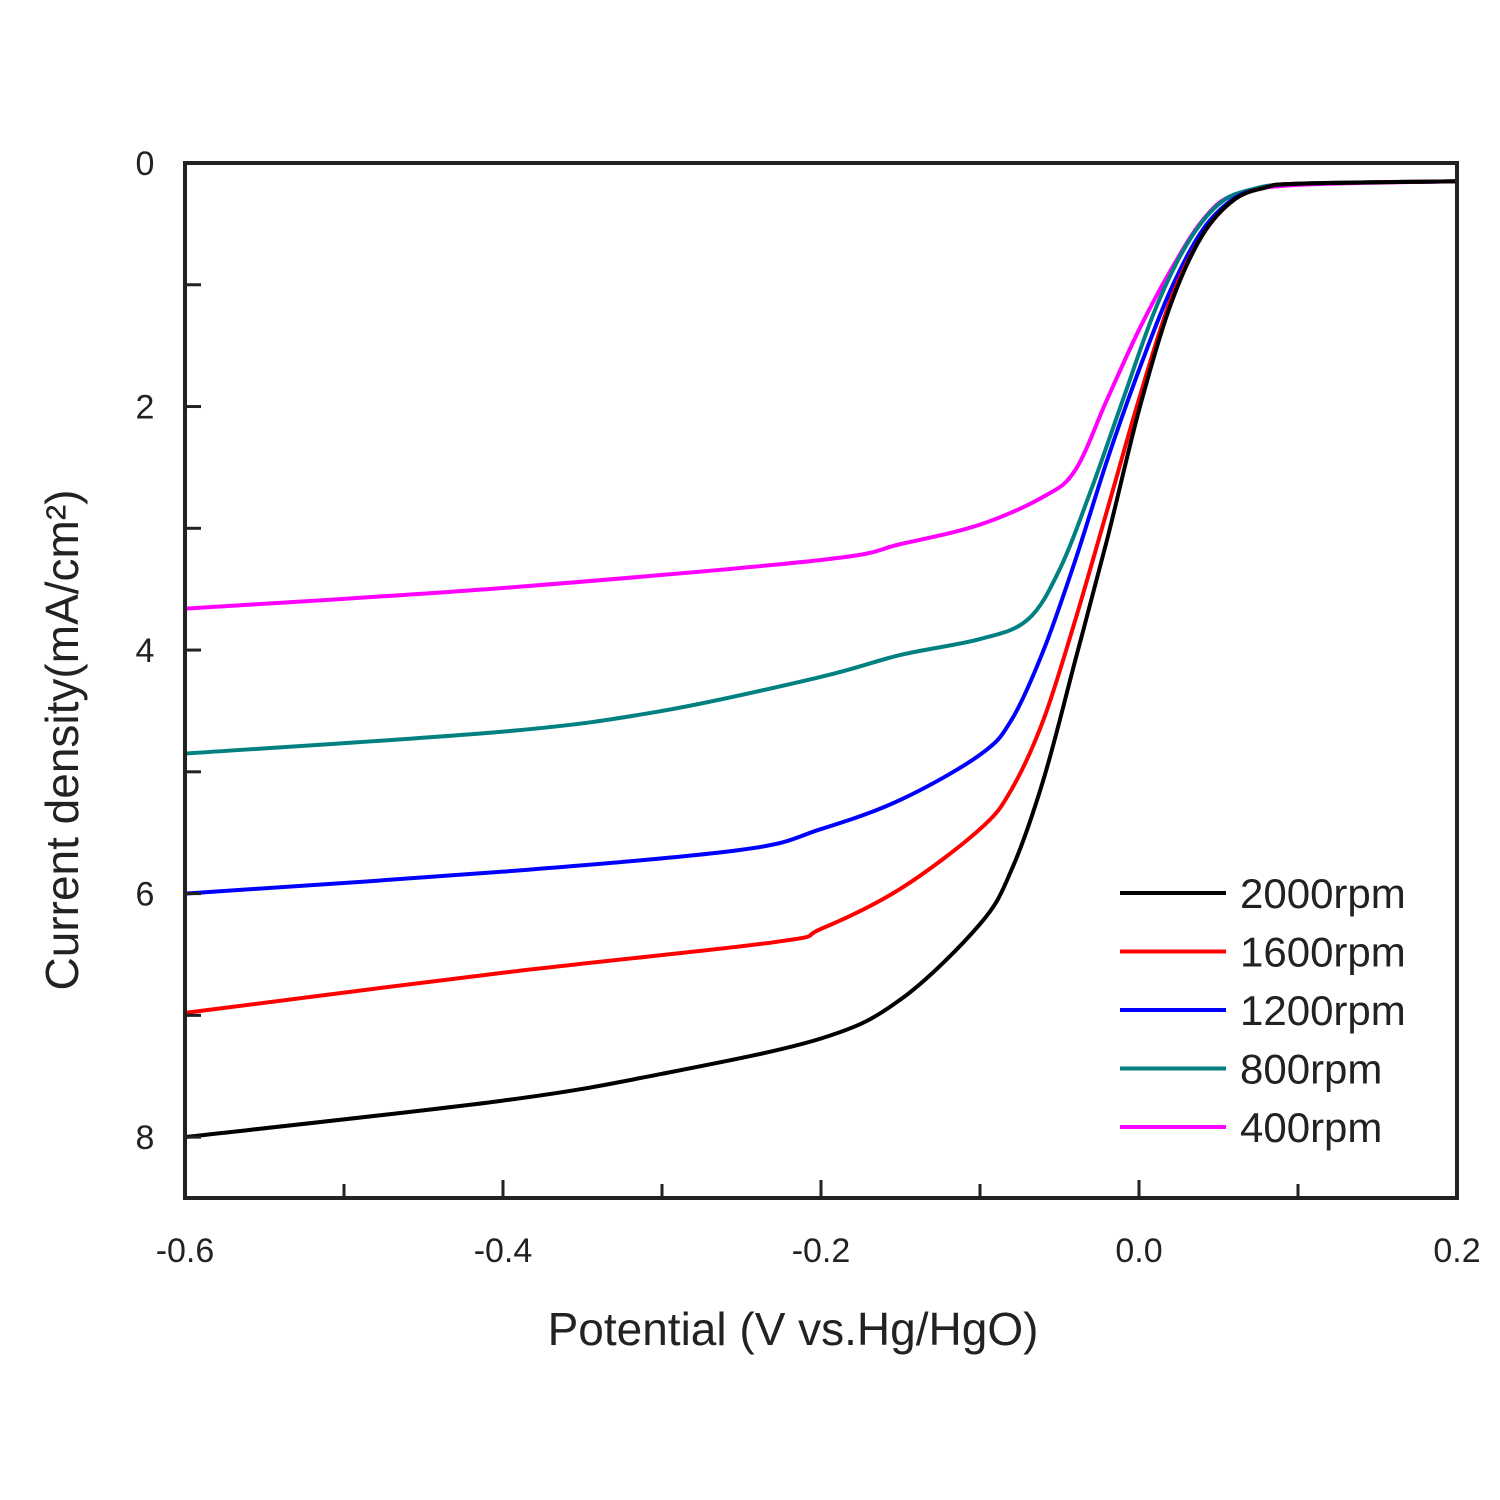  Describe the element at coordinates (1456, 1251) in the screenshot. I see `x-tick-label: 0.2` at that location.